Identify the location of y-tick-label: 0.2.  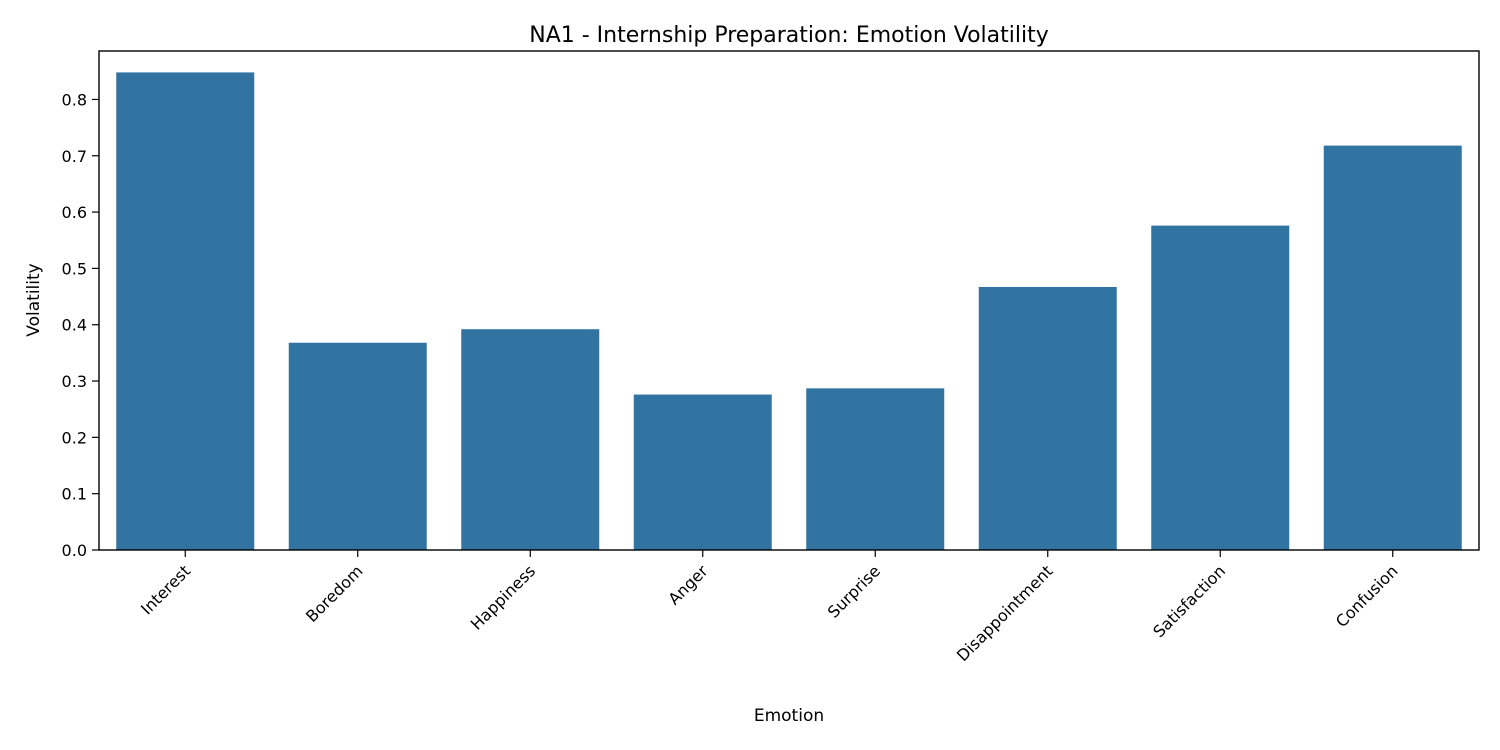
(74, 437).